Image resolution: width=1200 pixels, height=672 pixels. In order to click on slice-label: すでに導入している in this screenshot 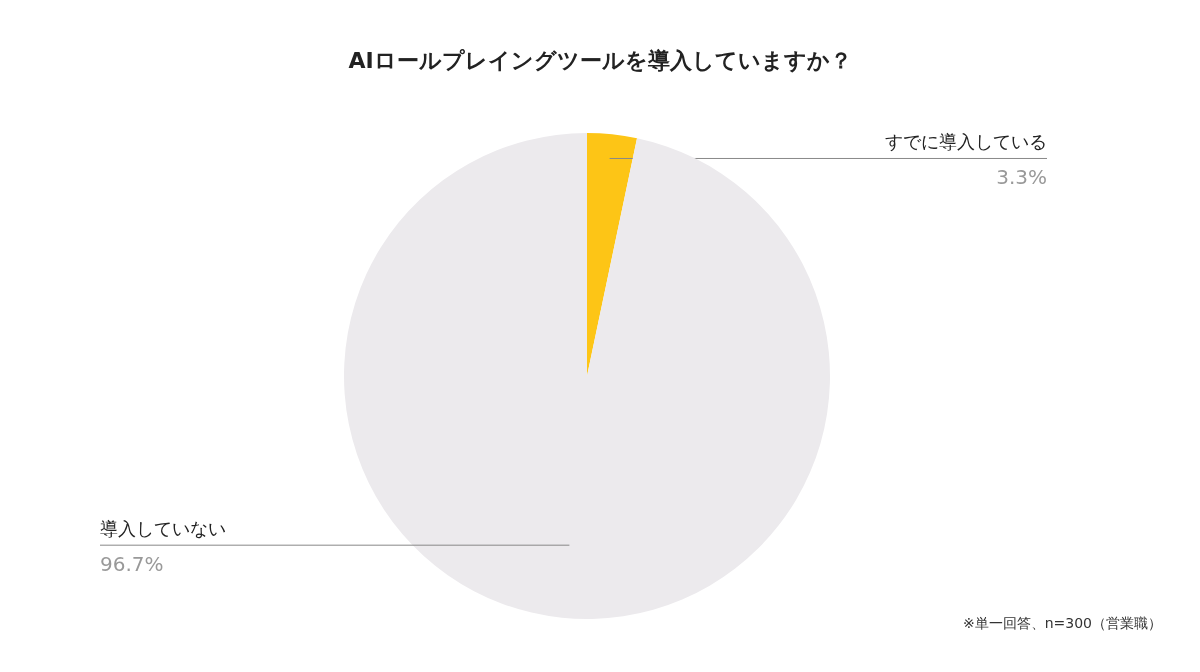, I will do `click(966, 142)`.